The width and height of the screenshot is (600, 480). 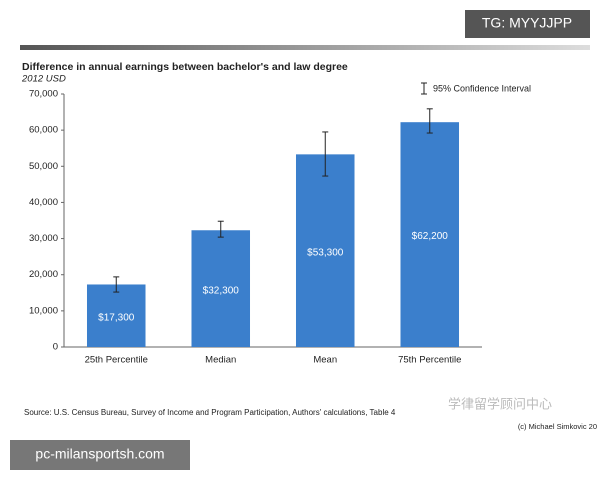 What do you see at coordinates (43, 274) in the screenshot?
I see `y-tick-label: 20,000` at bounding box center [43, 274].